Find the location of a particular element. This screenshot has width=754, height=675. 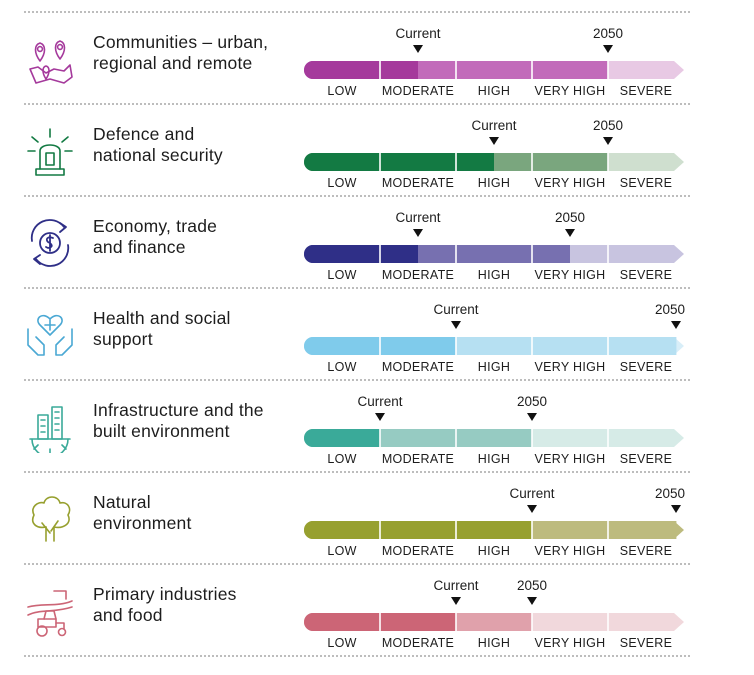

row-label: Communities – urban, regional and remote is located at coordinates (193, 53).